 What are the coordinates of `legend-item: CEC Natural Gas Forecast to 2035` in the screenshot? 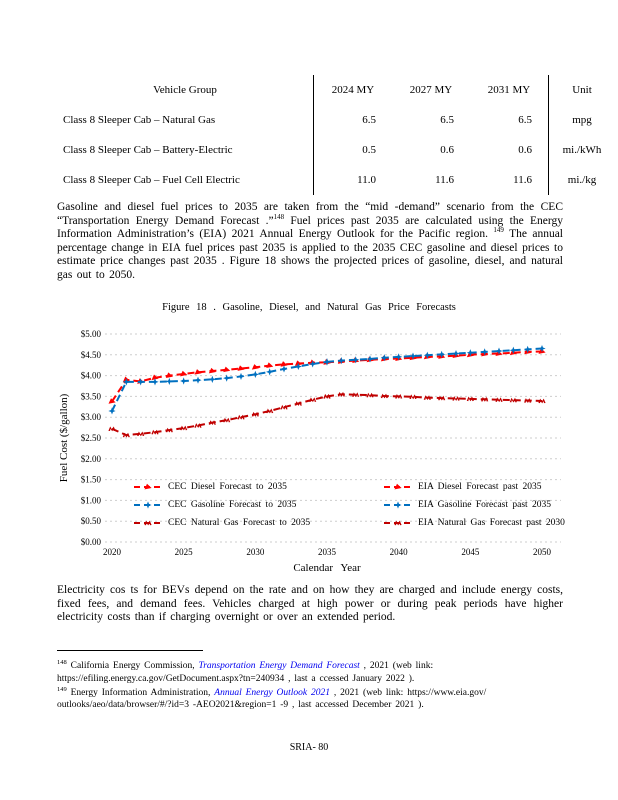 It's located at (258, 523).